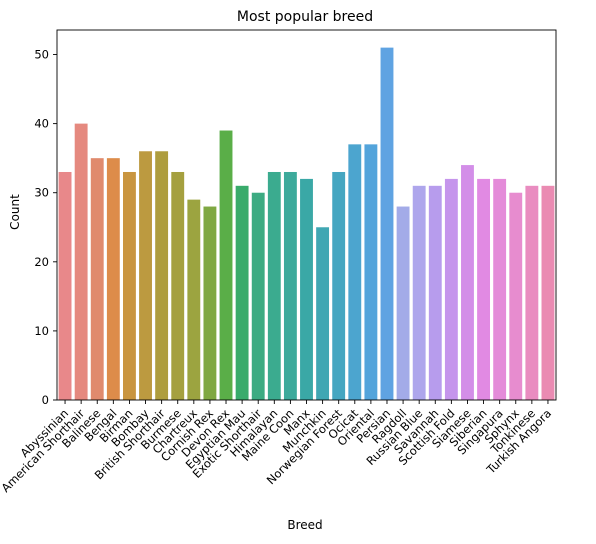 This screenshot has width=596, height=544. I want to click on bar-munchkin, so click(323, 313).